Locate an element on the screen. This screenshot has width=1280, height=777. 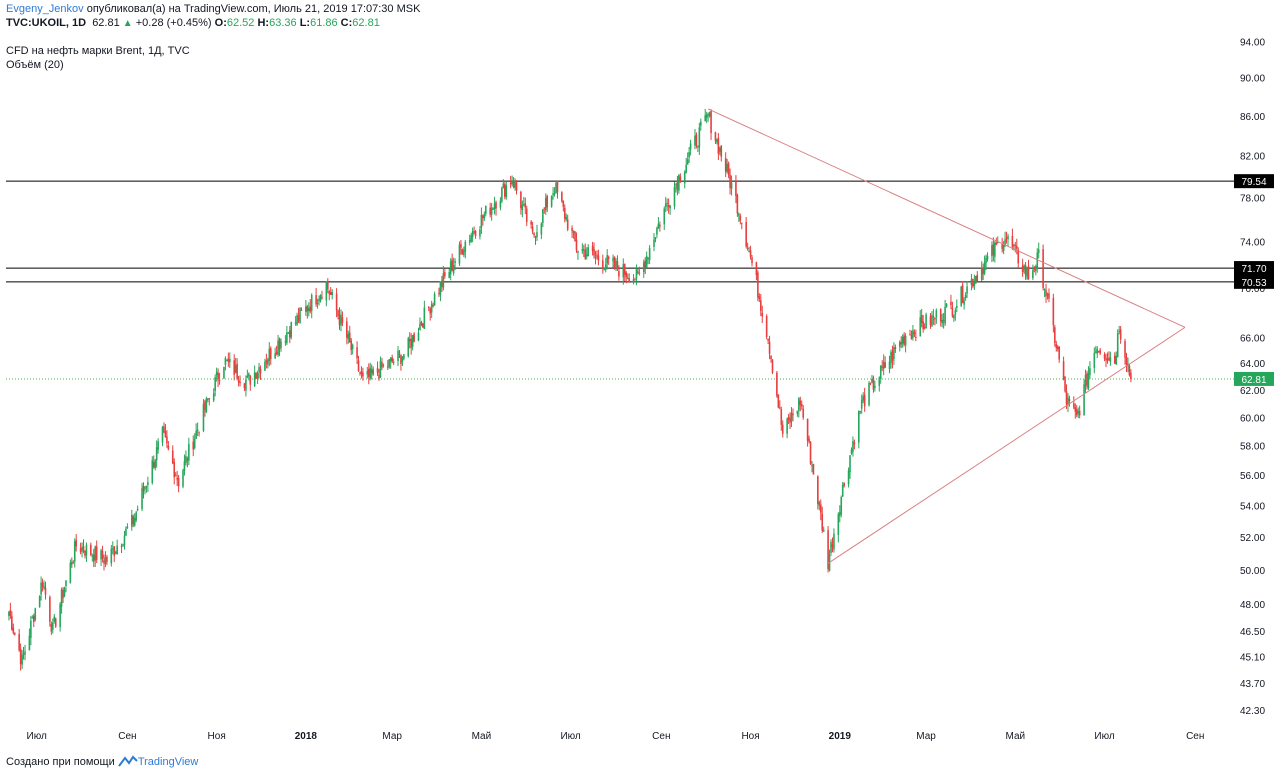
y-tick-label: 60.00 is located at coordinates (1252, 418).